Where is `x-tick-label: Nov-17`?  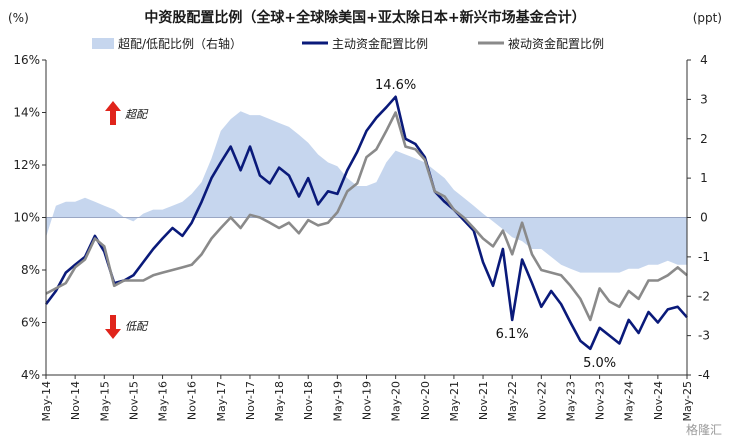 x-tick-label: Nov-17 is located at coordinates (250, 400).